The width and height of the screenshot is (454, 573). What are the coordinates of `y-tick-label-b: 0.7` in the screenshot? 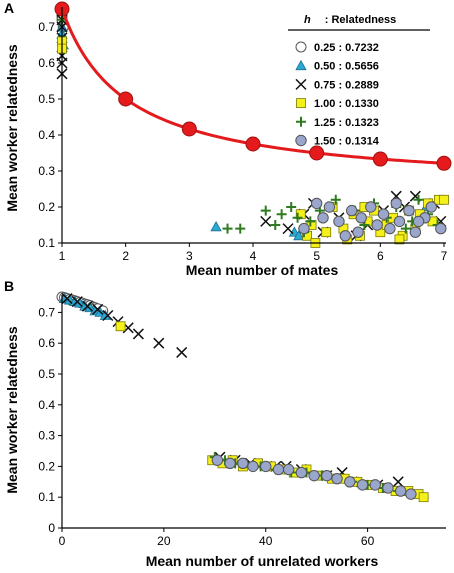 It's located at (46, 312).